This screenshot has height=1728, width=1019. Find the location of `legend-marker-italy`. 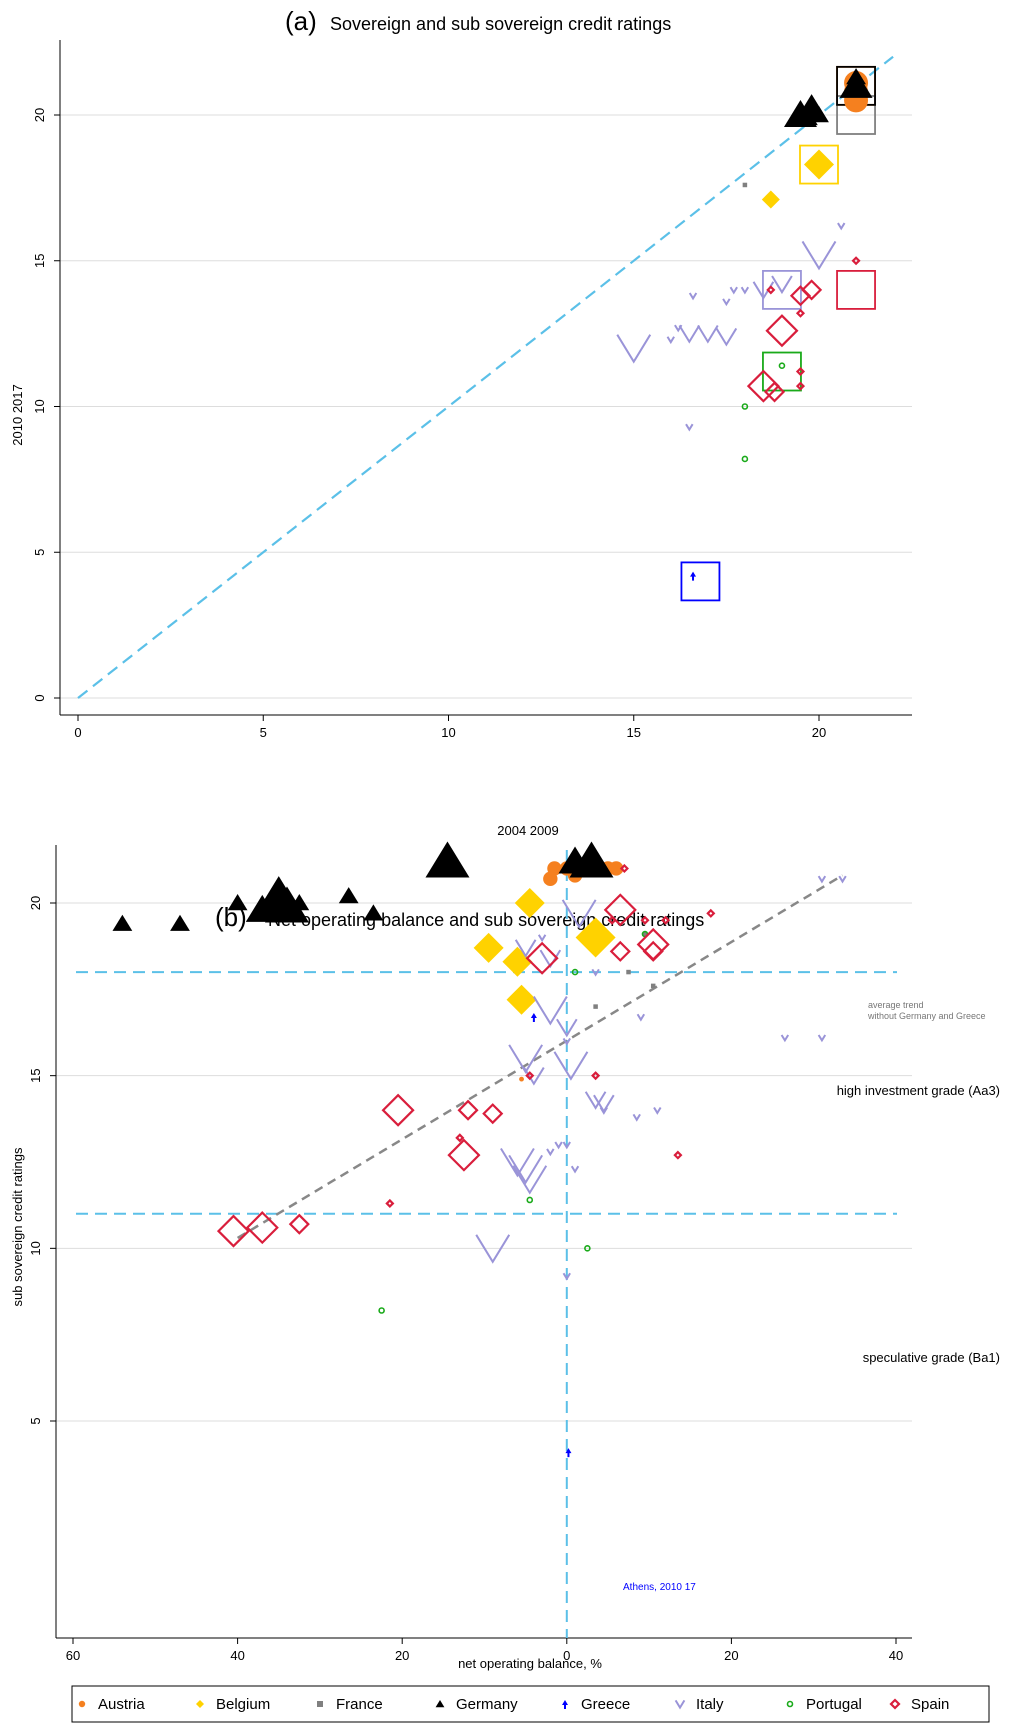

legend-marker-italy is located at coordinates (680, 1704).